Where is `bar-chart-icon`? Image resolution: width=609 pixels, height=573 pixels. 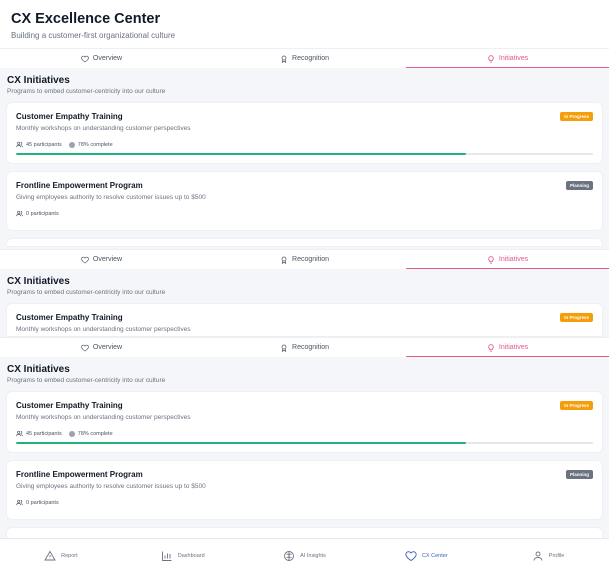
bar-chart-icon is located at coordinates (166, 556).